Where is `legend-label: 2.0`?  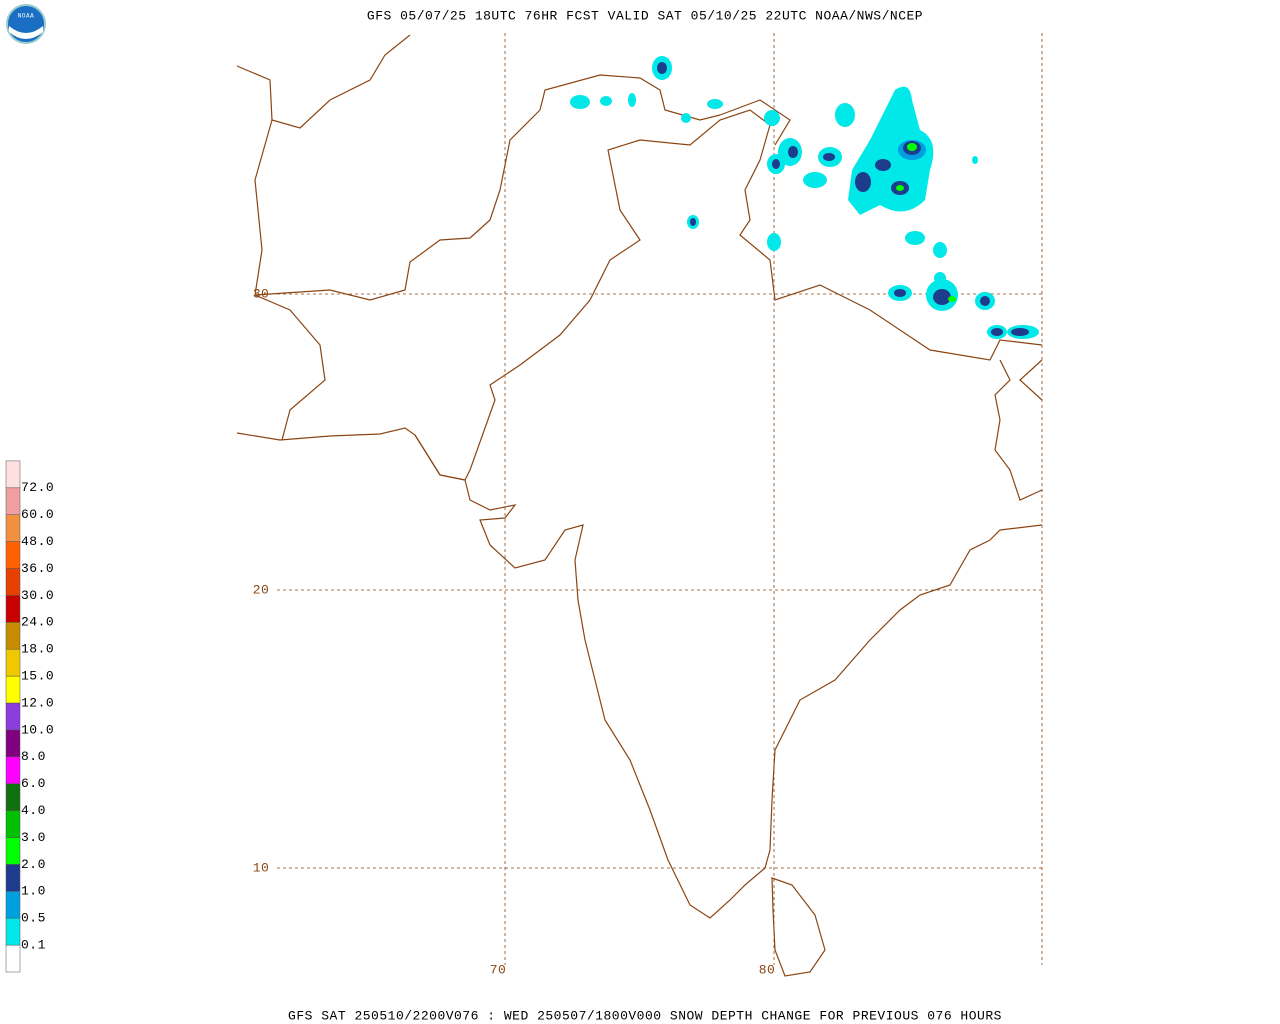 legend-label: 2.0 is located at coordinates (33, 864).